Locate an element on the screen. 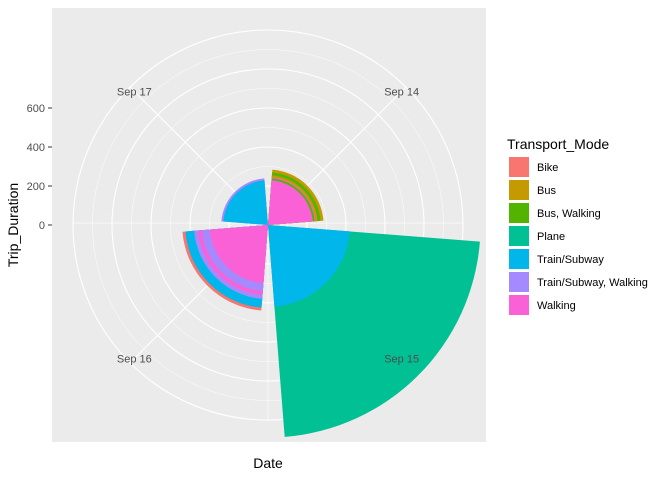  legend-label: Bike is located at coordinates (547, 168).